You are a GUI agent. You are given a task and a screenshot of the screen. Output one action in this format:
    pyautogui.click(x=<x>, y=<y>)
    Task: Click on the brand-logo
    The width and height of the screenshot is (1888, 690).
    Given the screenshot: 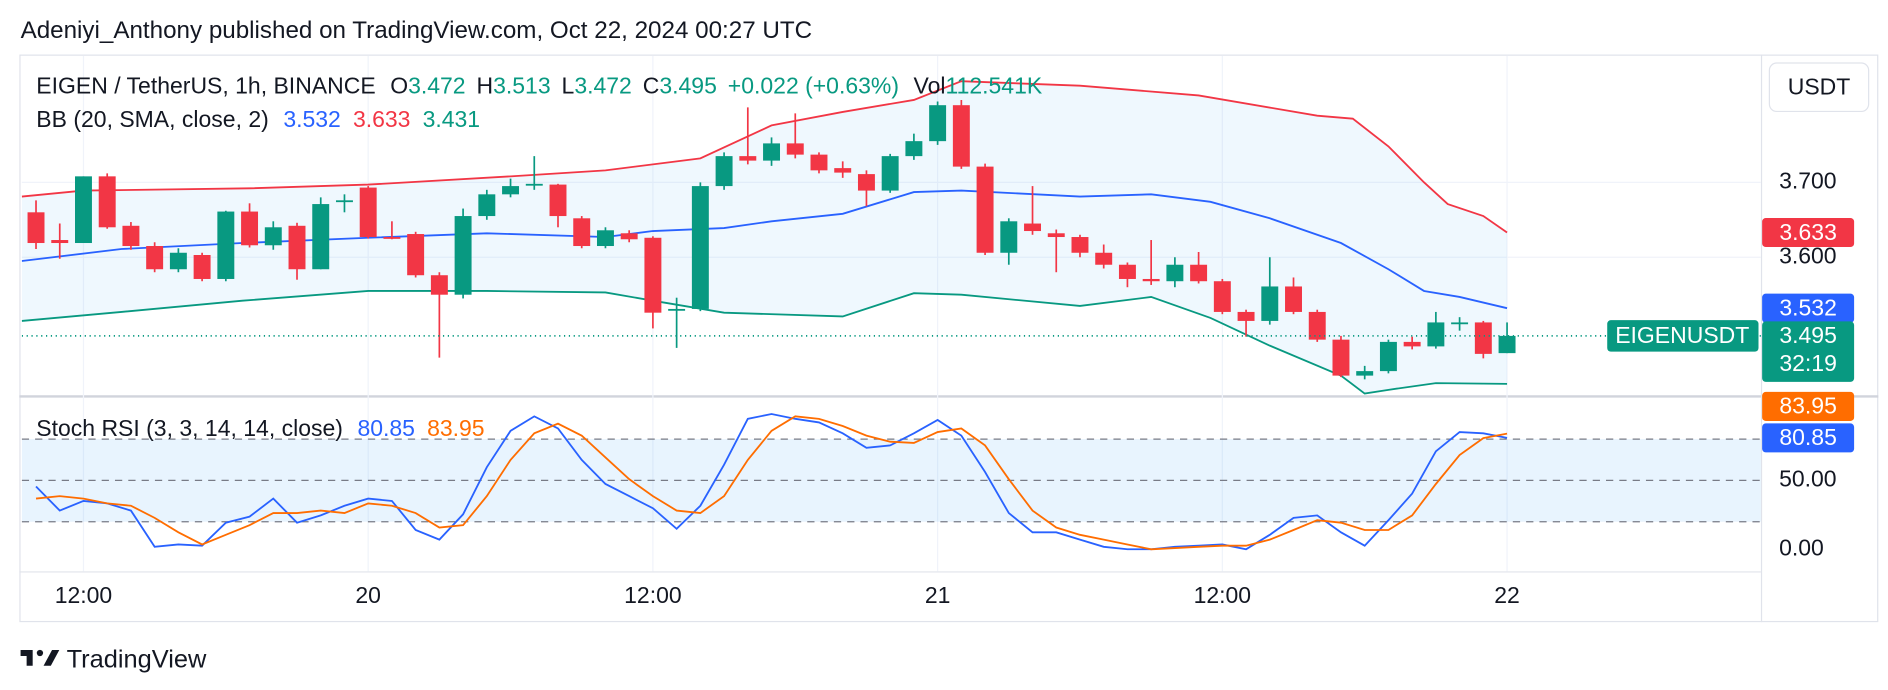 What is the action you would take?
    pyautogui.click(x=40, y=657)
    